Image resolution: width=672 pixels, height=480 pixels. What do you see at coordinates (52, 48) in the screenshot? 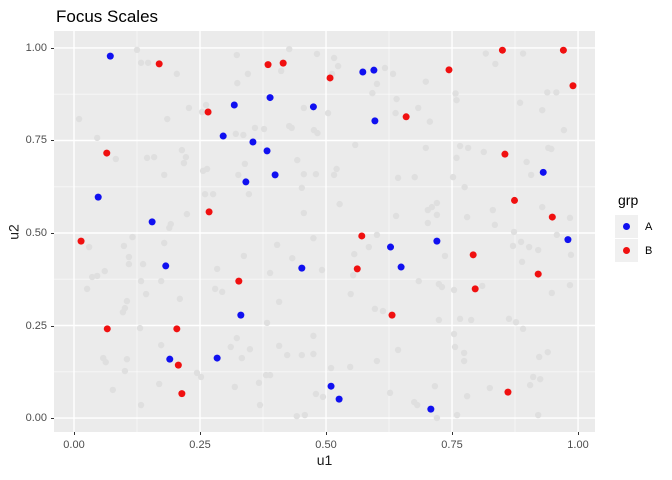
I see `y-tick-mark` at bounding box center [52, 48].